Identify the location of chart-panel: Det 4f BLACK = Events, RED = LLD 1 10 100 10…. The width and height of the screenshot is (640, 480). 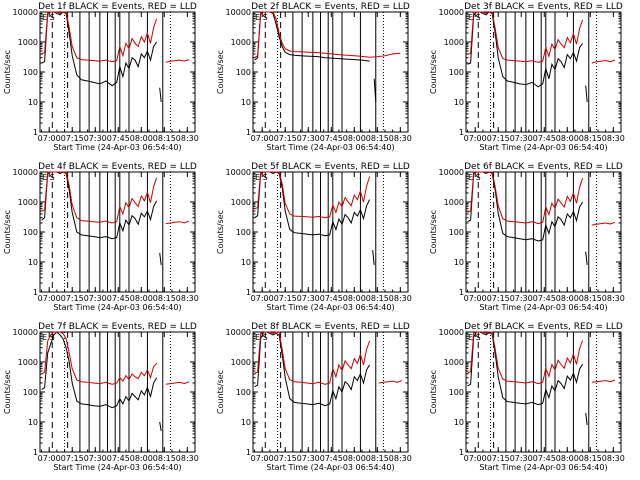
(101, 237).